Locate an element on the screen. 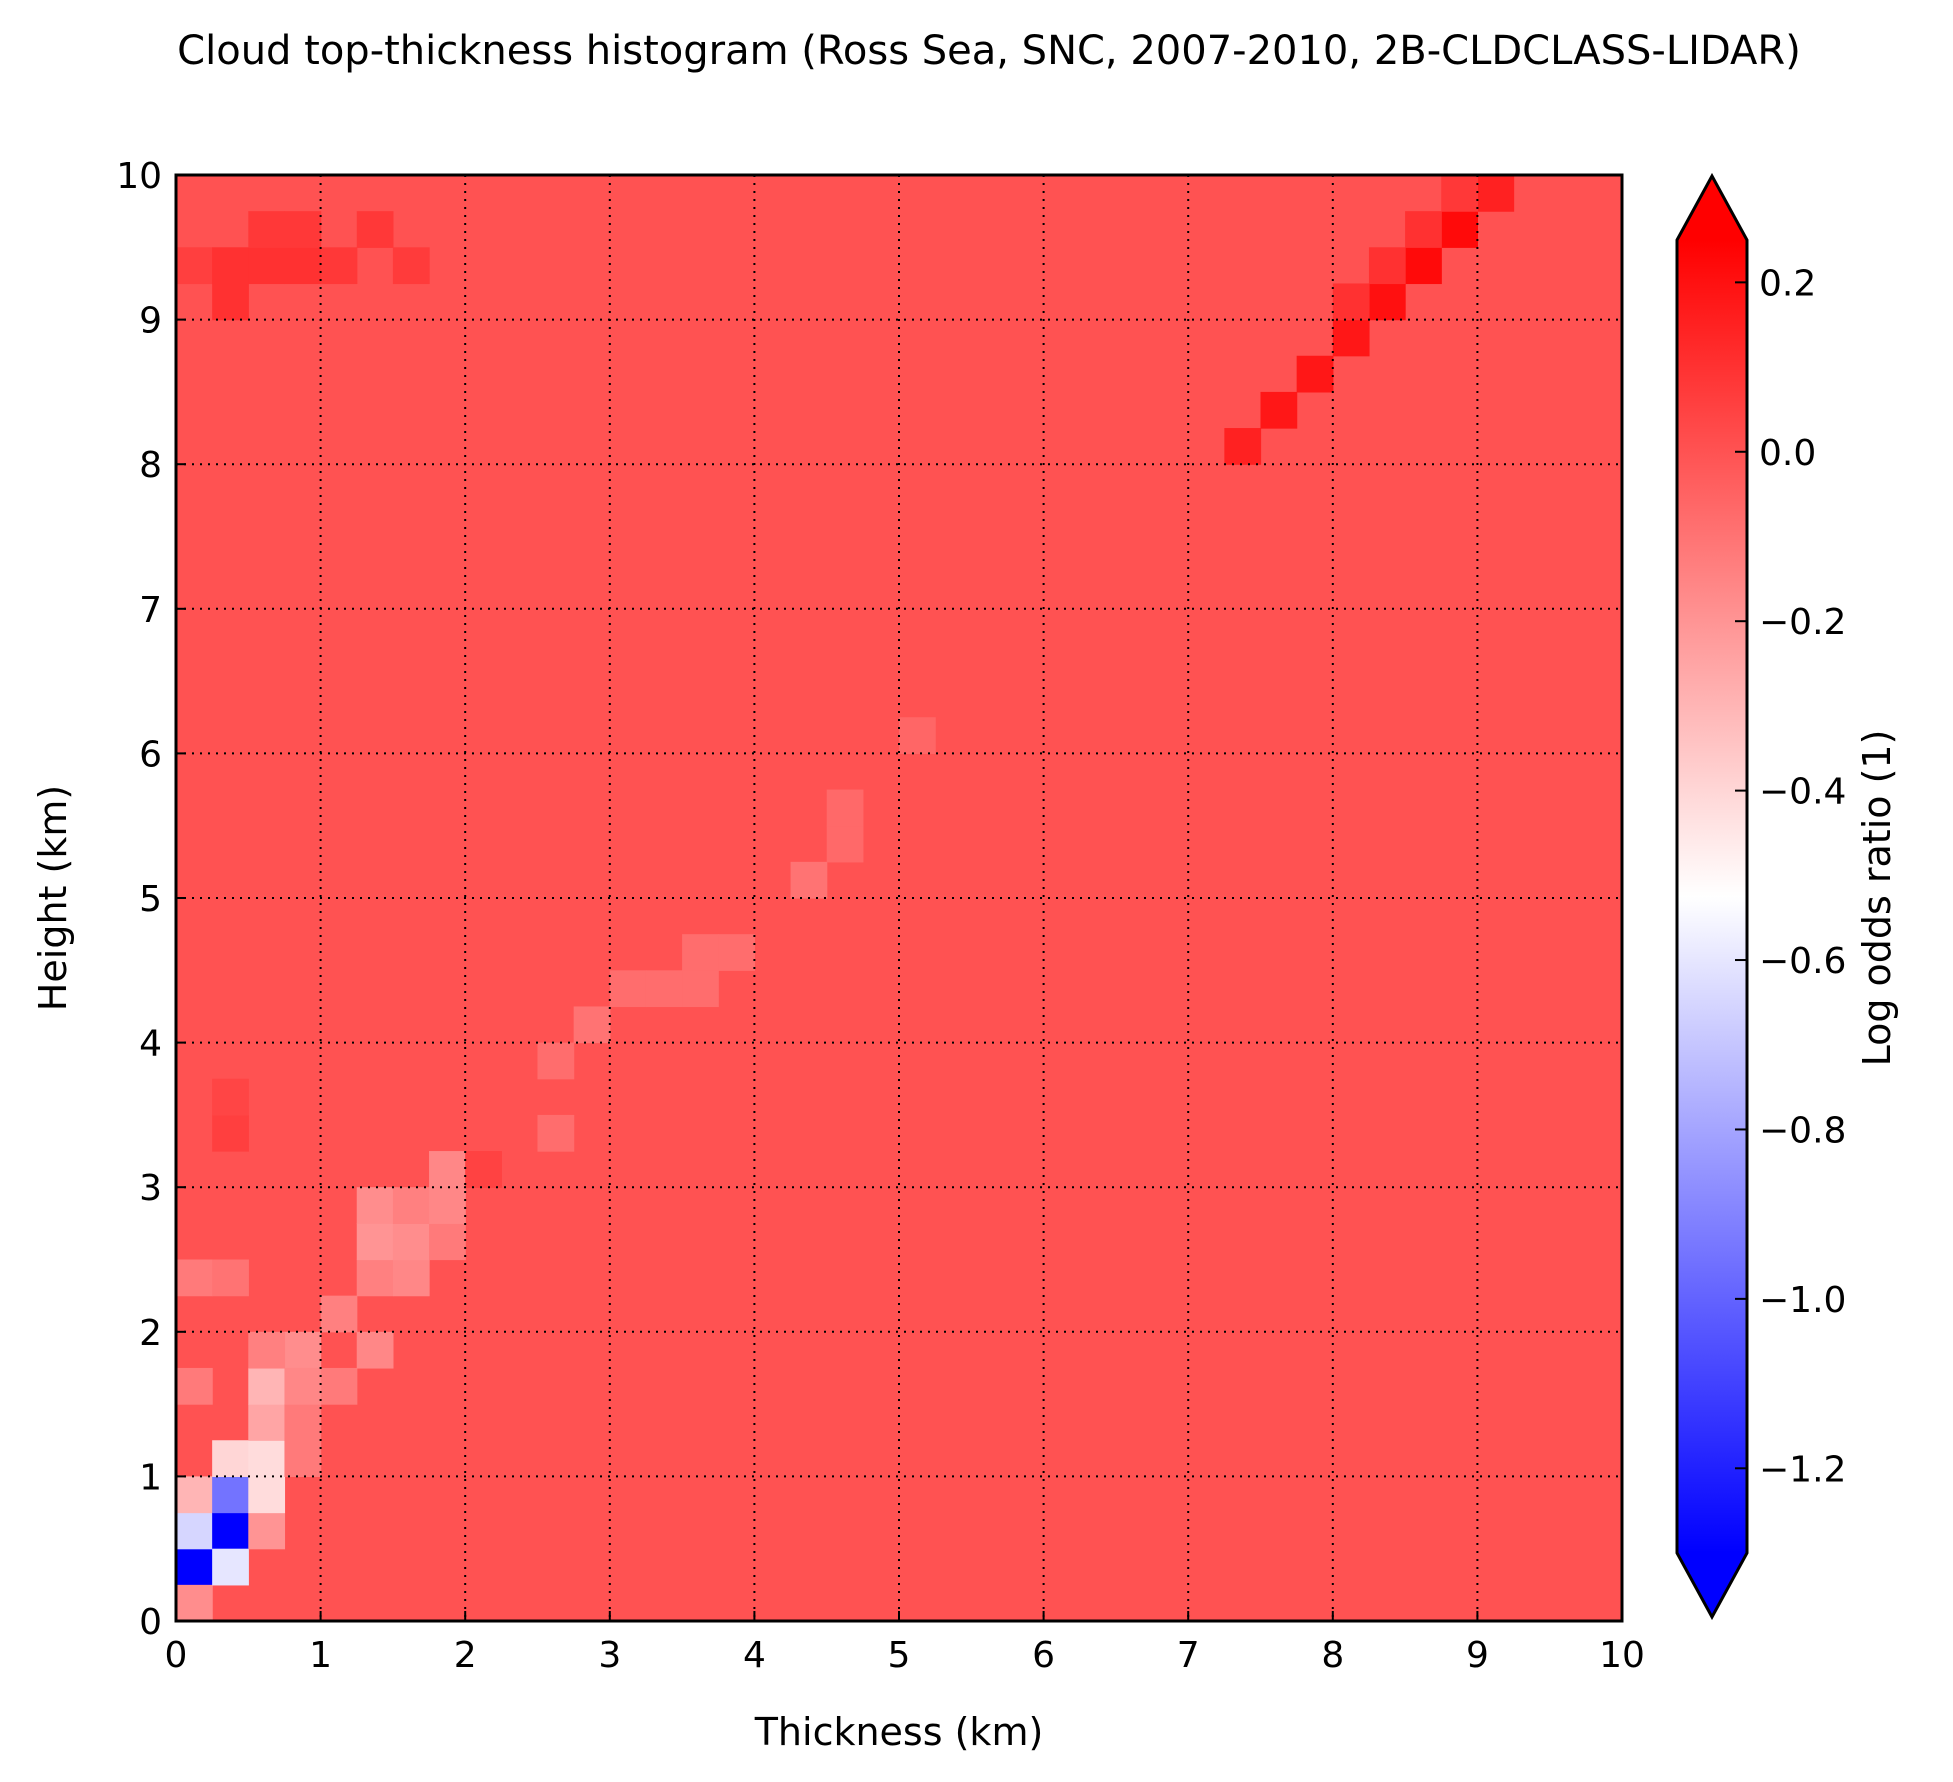 This screenshot has width=1953, height=1782. colorbar-gradient is located at coordinates (1712, 896).